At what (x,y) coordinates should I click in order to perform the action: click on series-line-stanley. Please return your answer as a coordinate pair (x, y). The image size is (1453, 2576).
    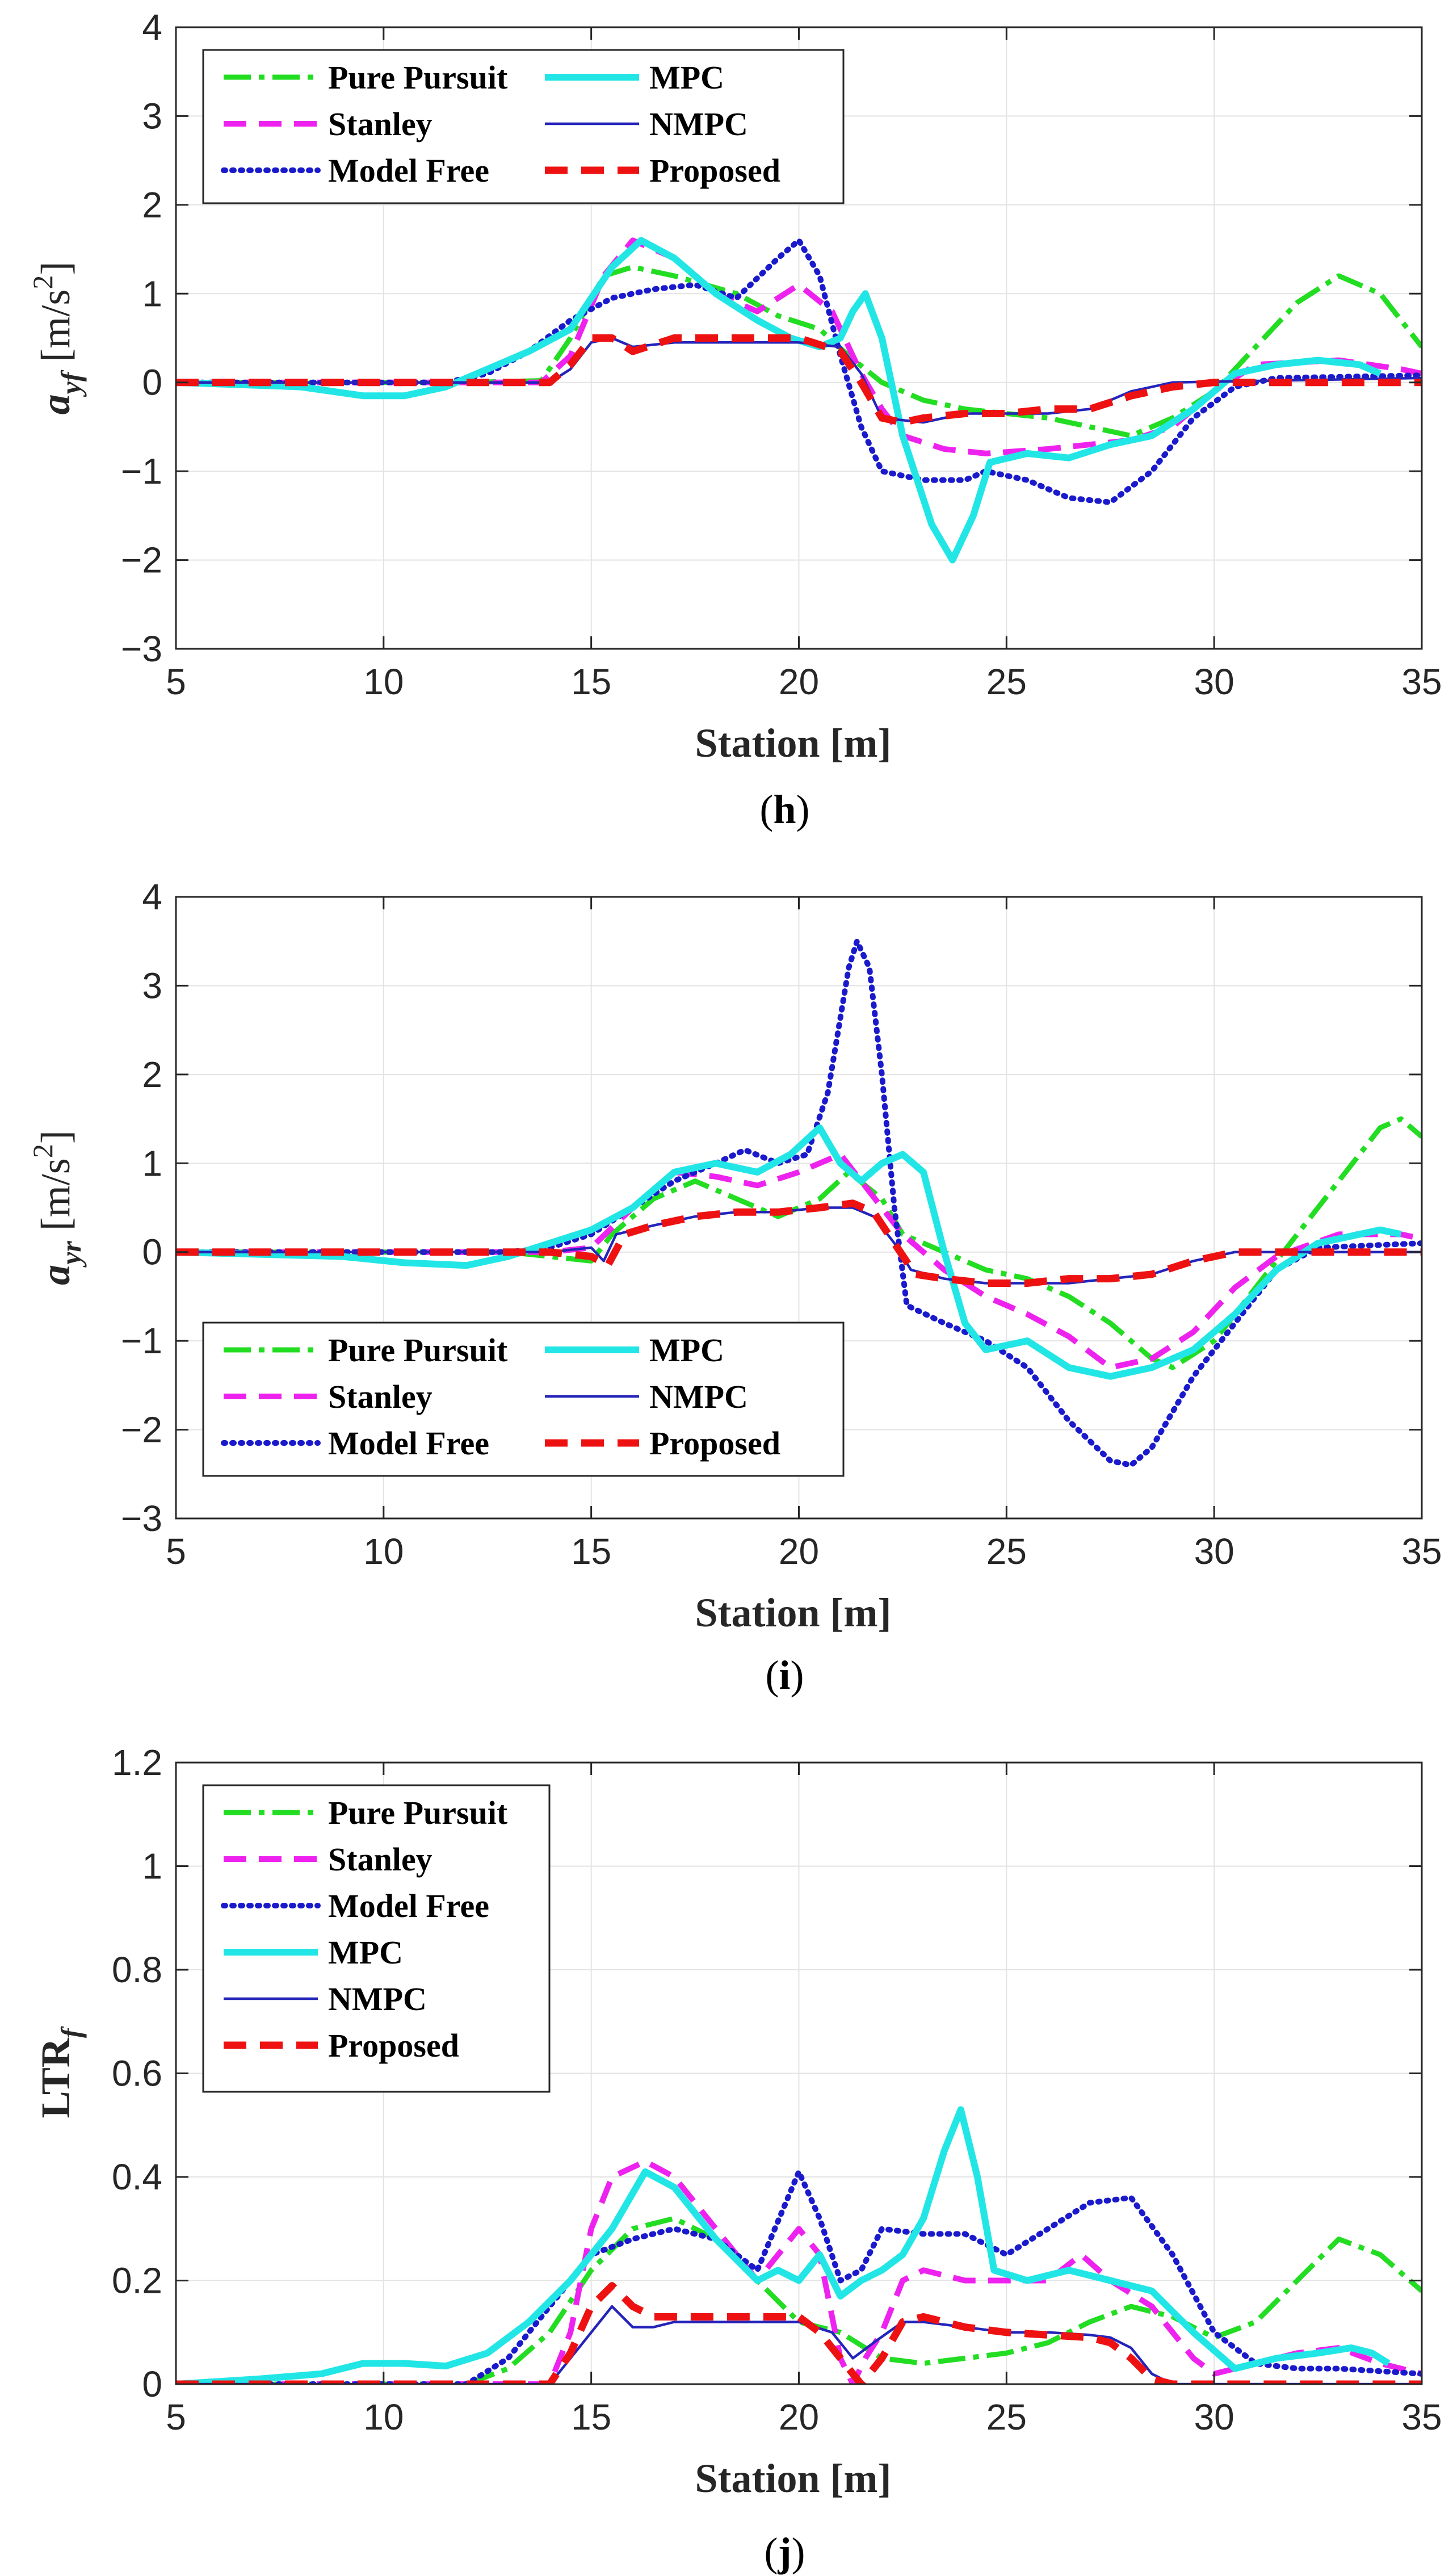
    Looking at the image, I should click on (799, 1261).